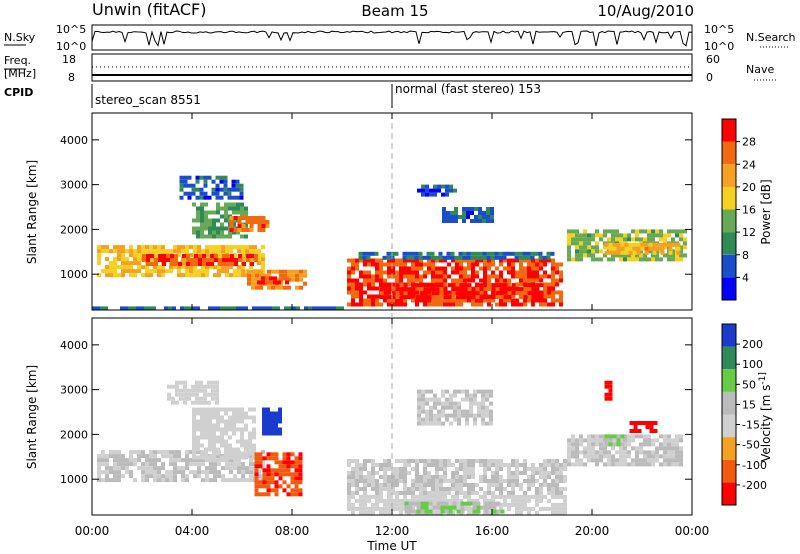  What do you see at coordinates (71, 46) in the screenshot?
I see `nsky-tick-low: 10^0` at bounding box center [71, 46].